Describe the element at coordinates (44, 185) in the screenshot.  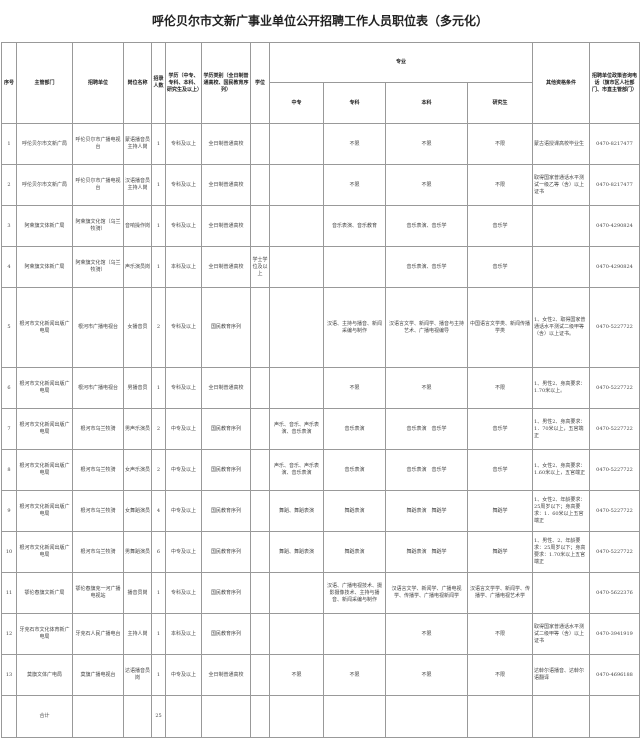
I see `cell-dept: 呼伦贝尔市文新广局` at that location.